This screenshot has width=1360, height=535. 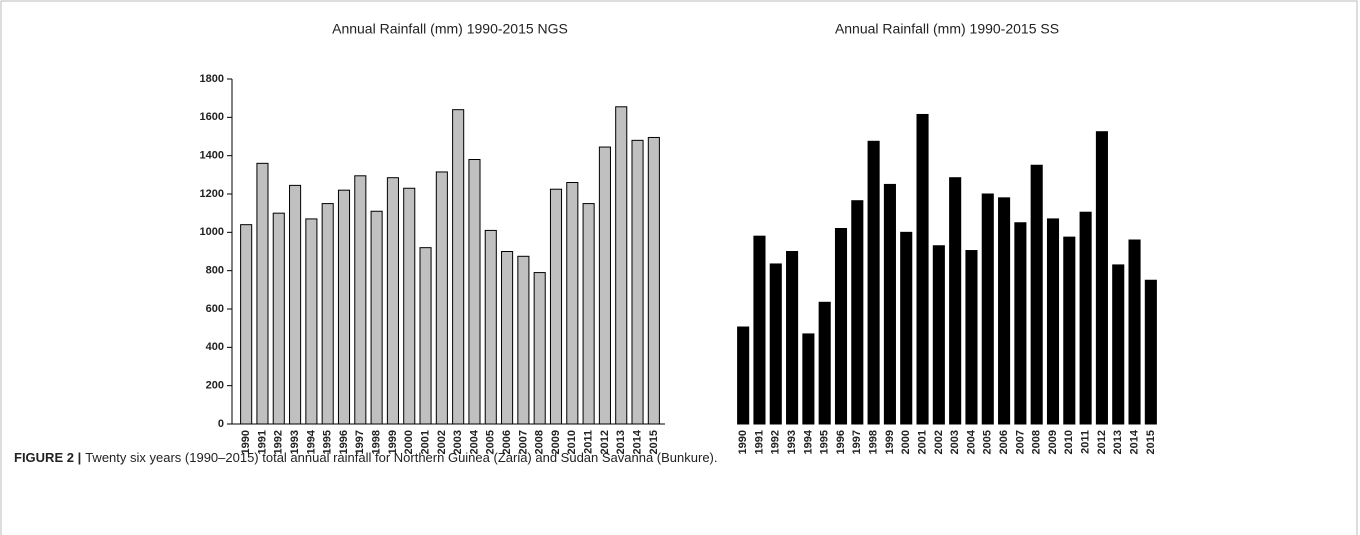 I want to click on y-tick-label: 1800, so click(x=212, y=79).